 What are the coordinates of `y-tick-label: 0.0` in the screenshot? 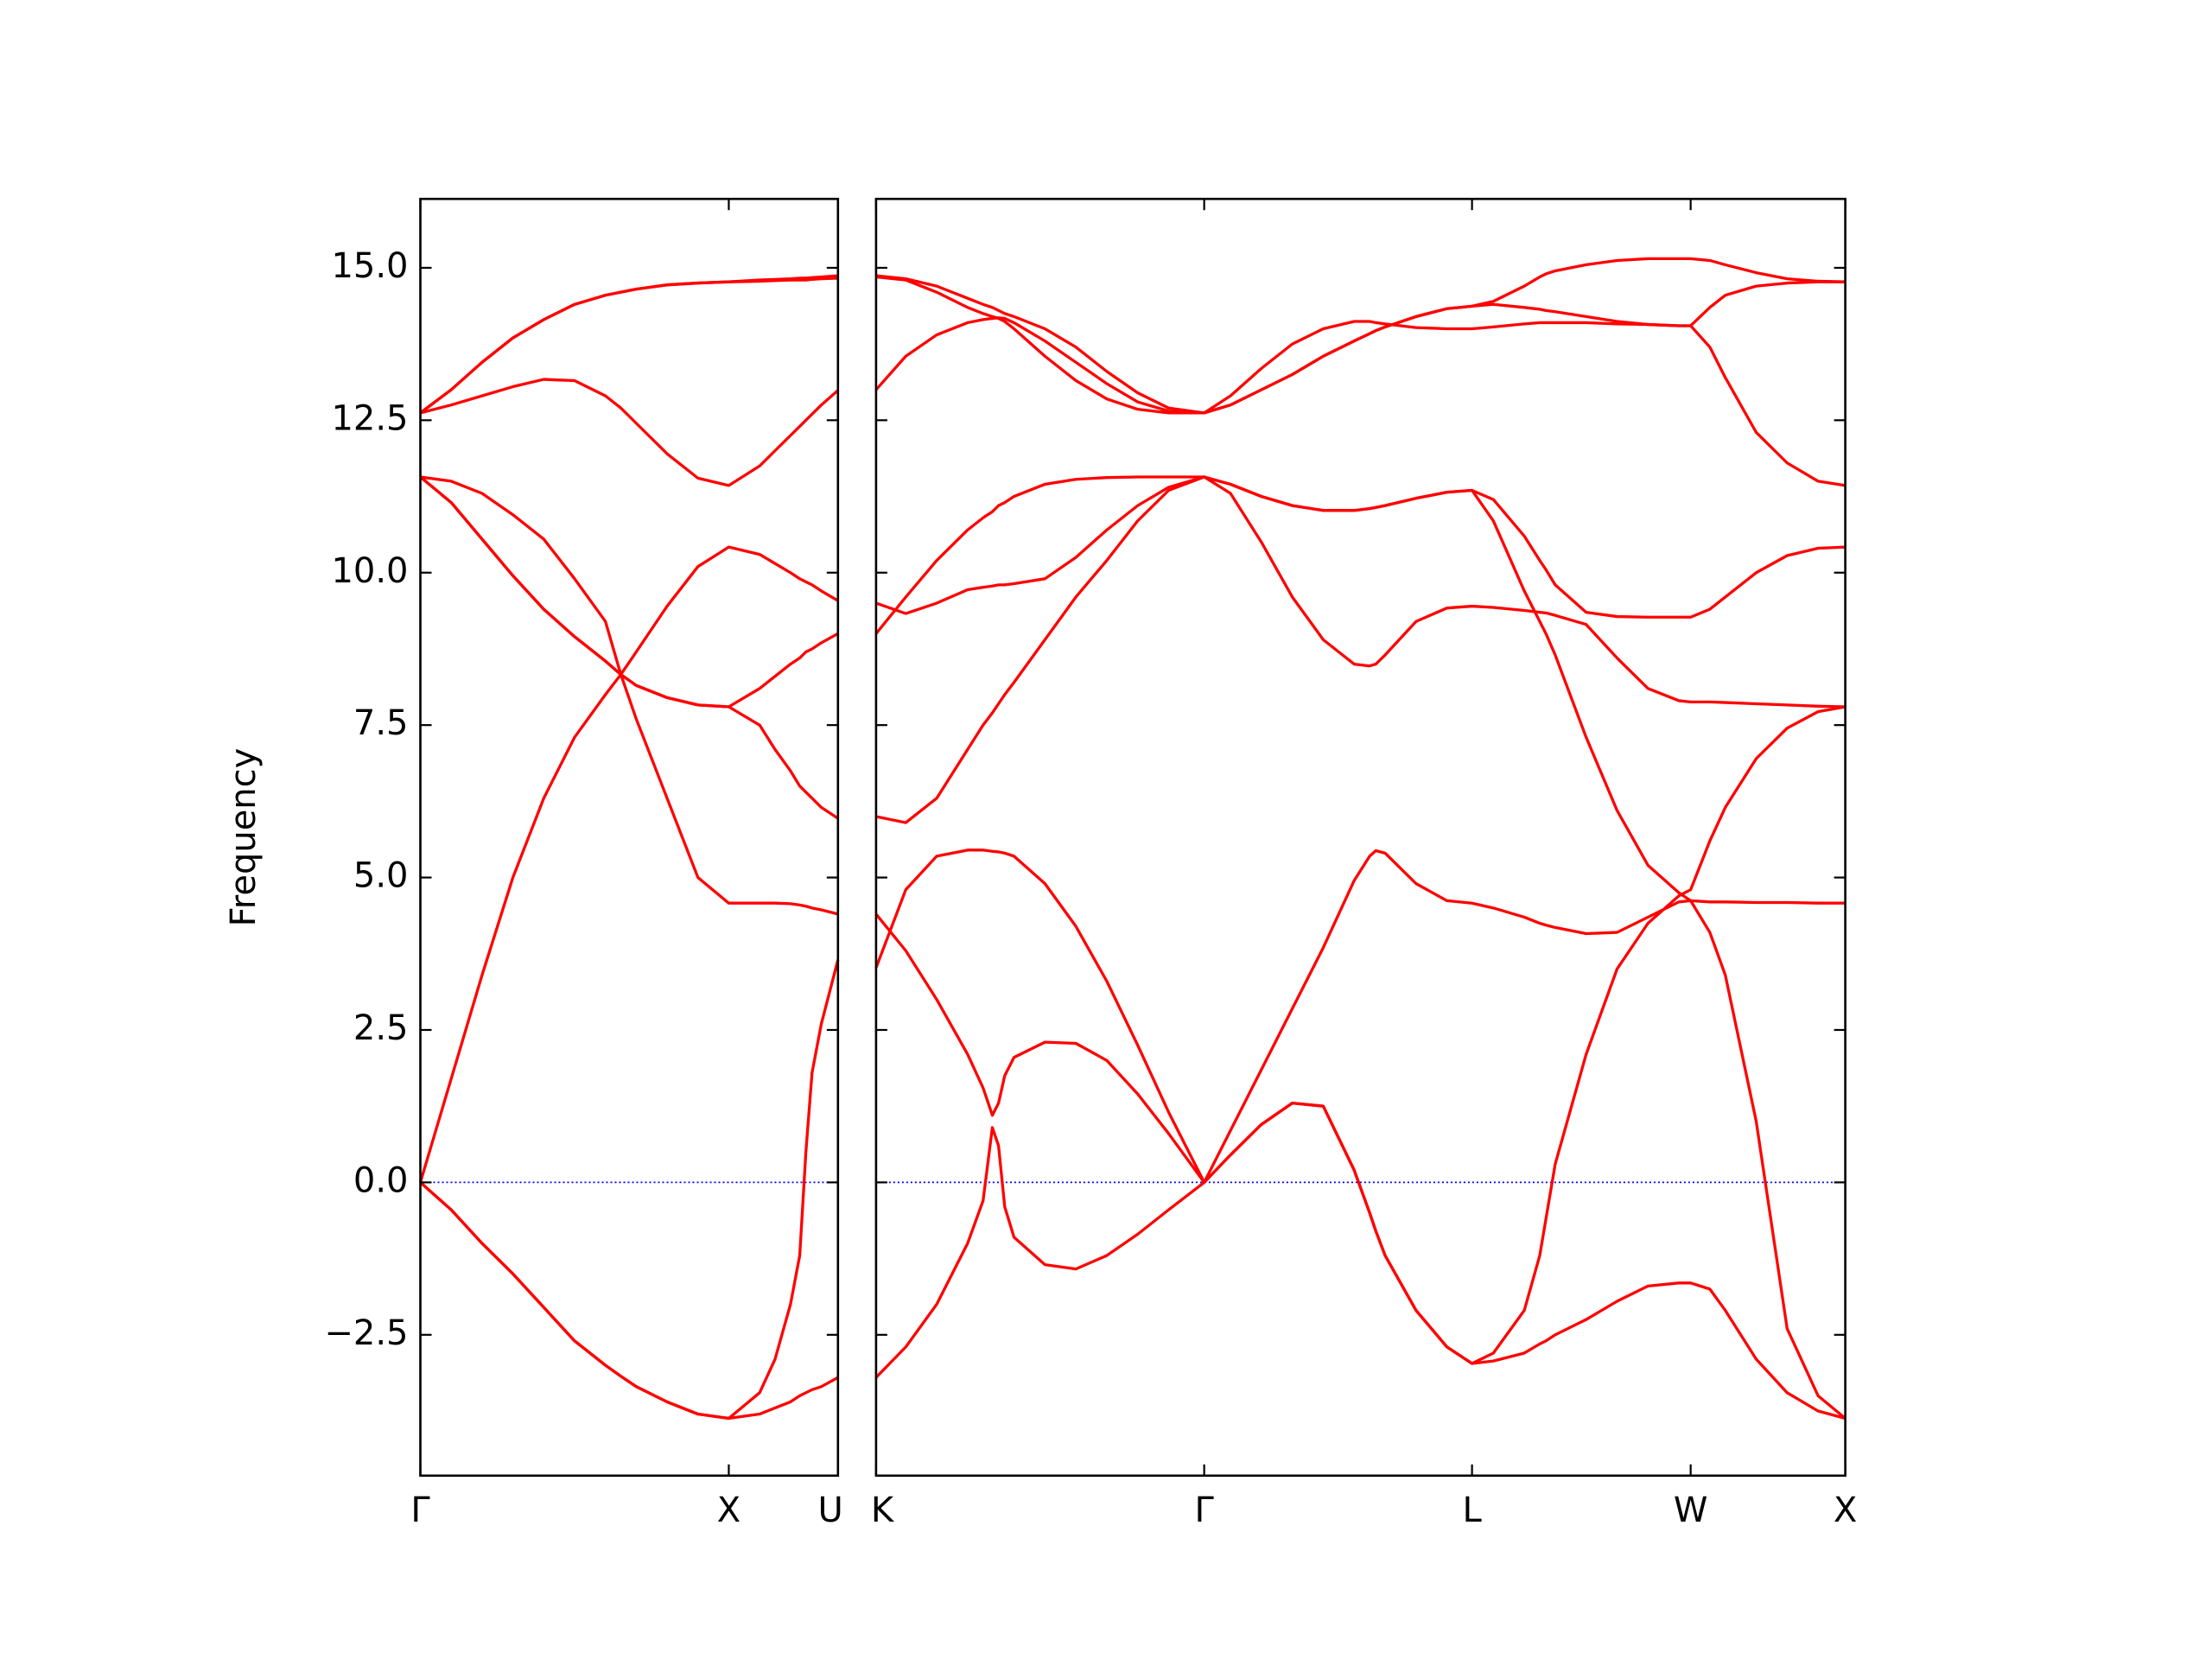 It's located at (381, 1180).